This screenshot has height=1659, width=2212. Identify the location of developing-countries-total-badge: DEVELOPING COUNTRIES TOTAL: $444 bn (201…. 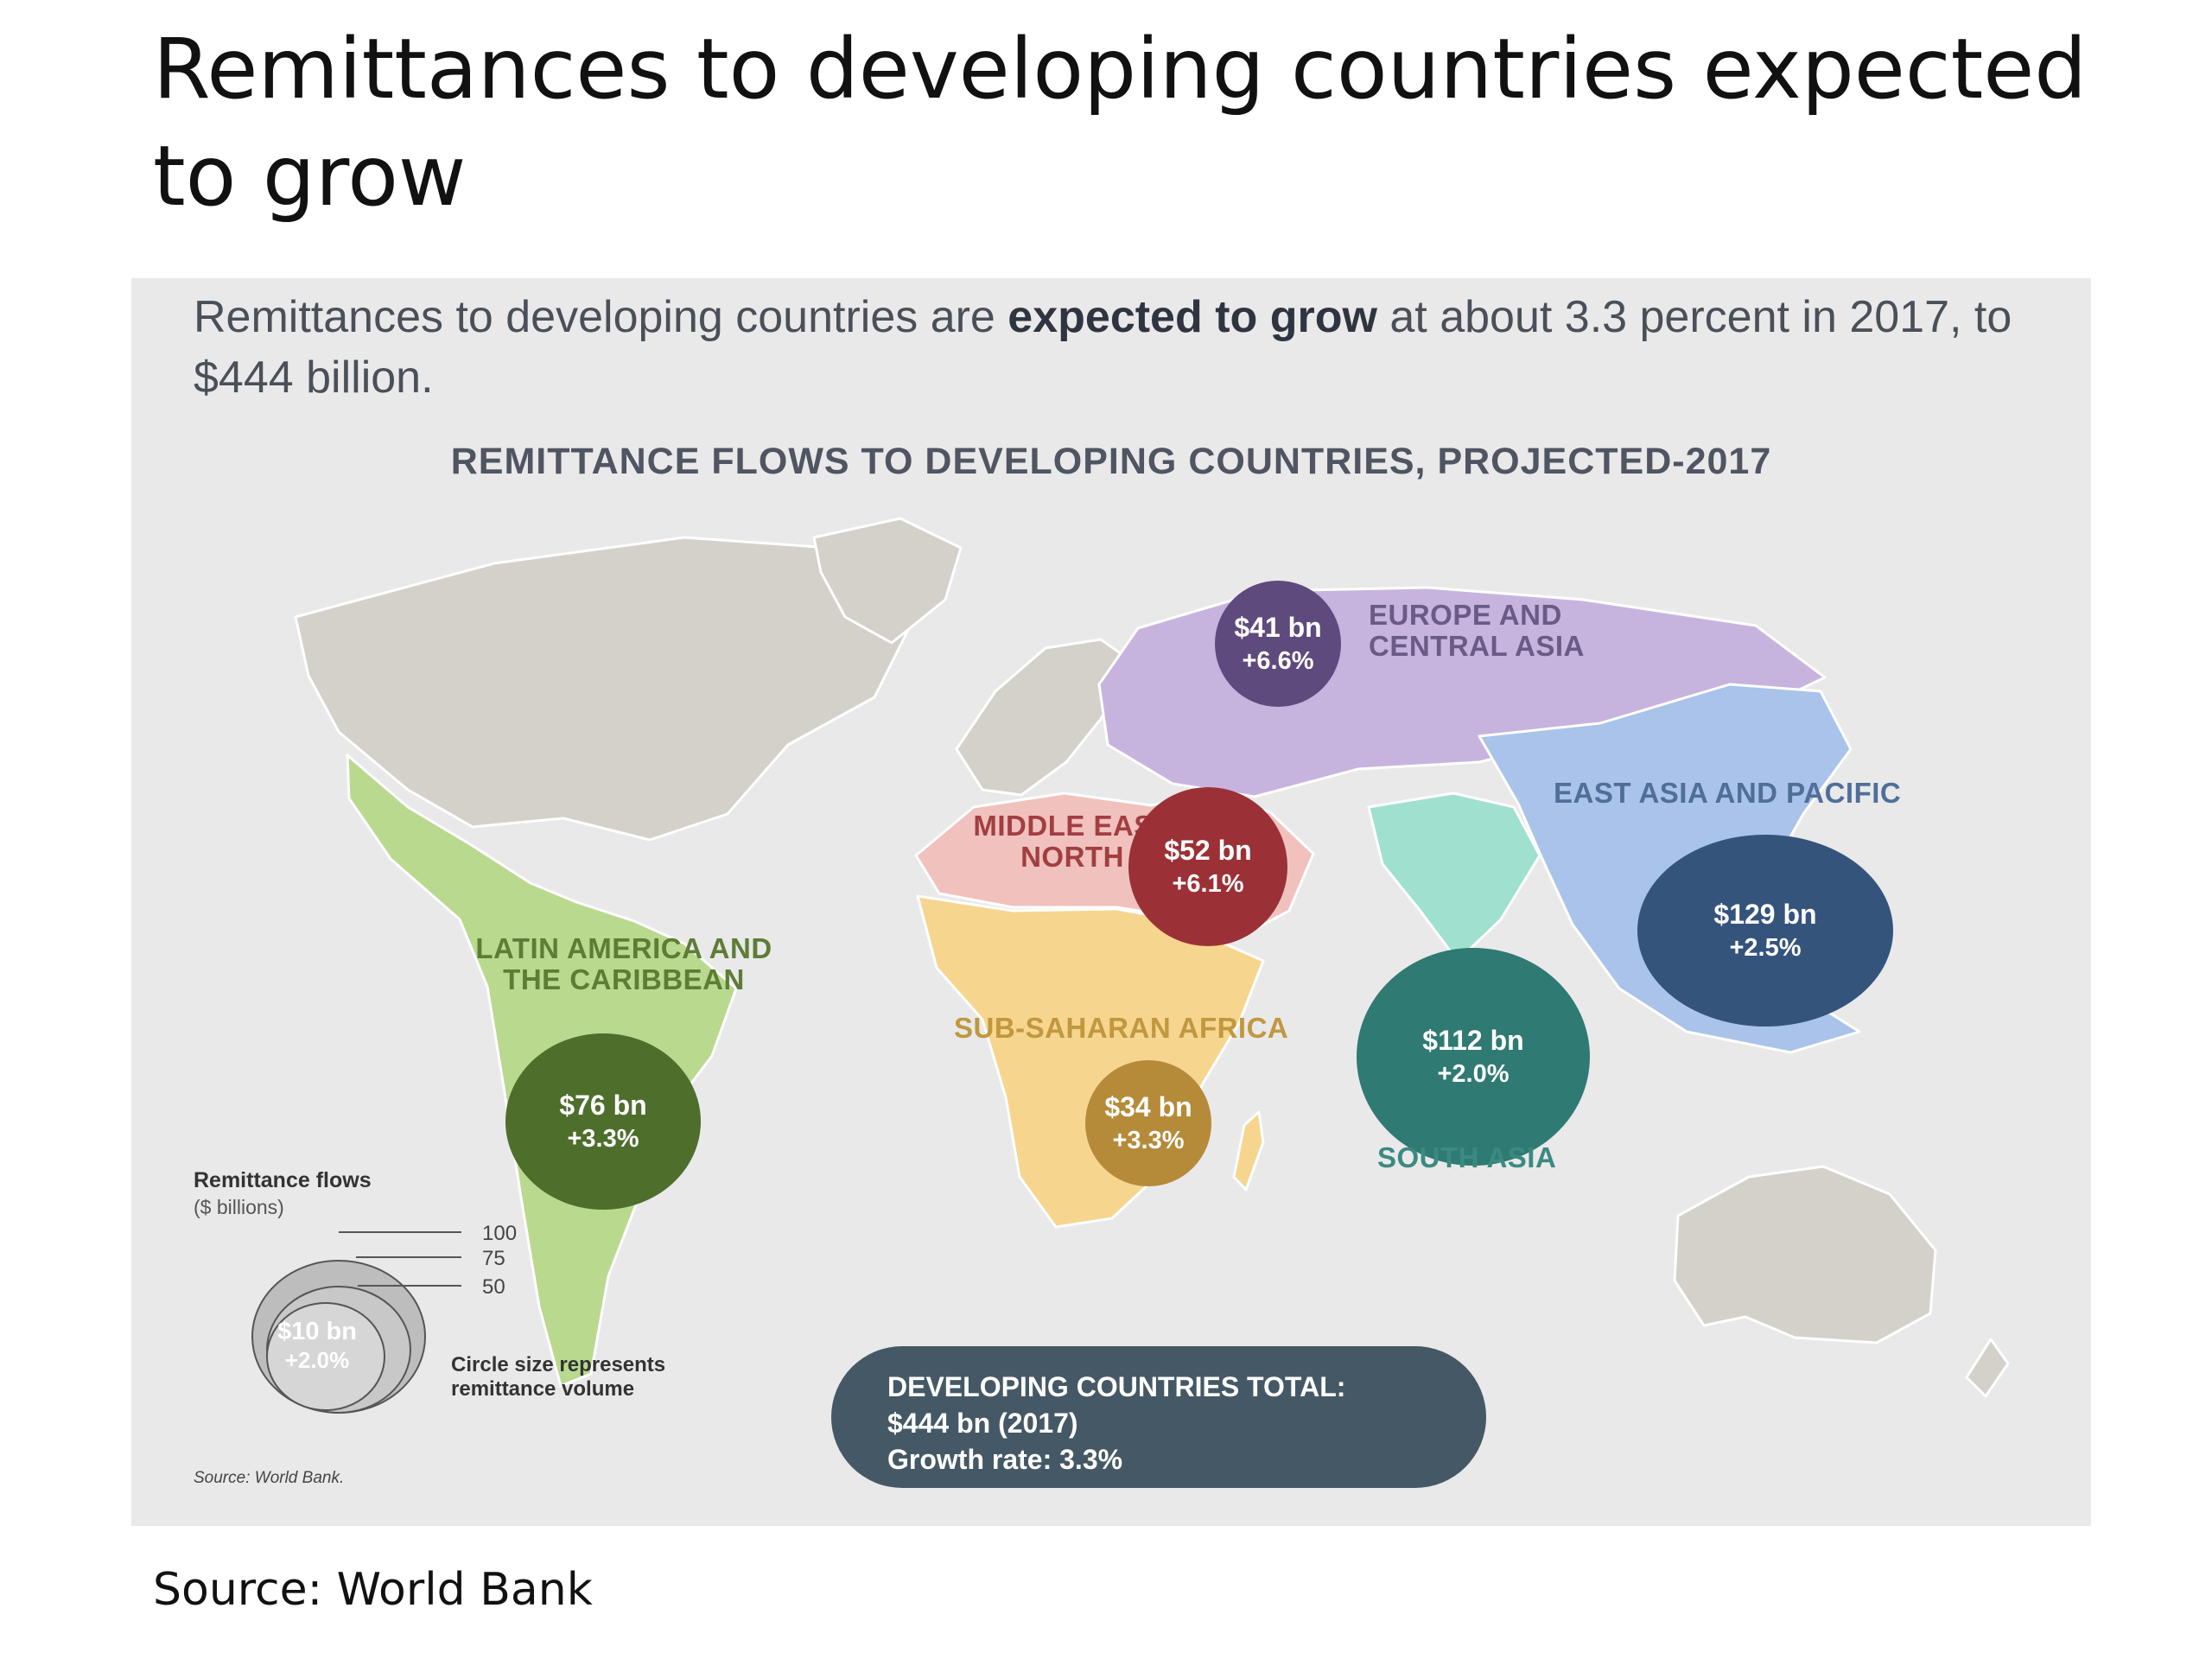
(1158, 1417).